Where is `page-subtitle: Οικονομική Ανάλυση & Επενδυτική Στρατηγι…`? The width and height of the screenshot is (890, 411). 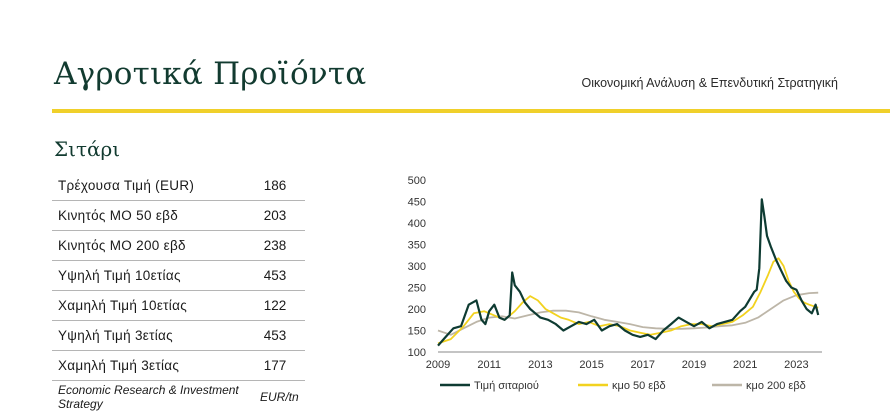 page-subtitle: Οικονομική Ανάλυση & Επενδυτική Στρατηγι… is located at coordinates (709, 83).